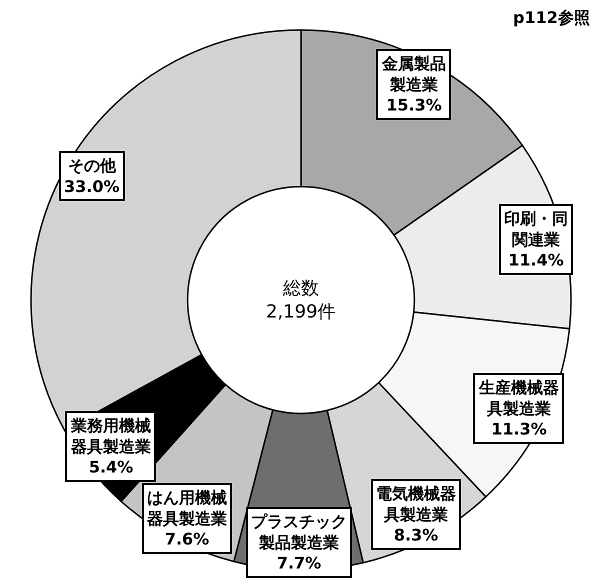 This screenshot has width=602, height=580. I want to click on text: 総数 2,199件, so click(301, 300).